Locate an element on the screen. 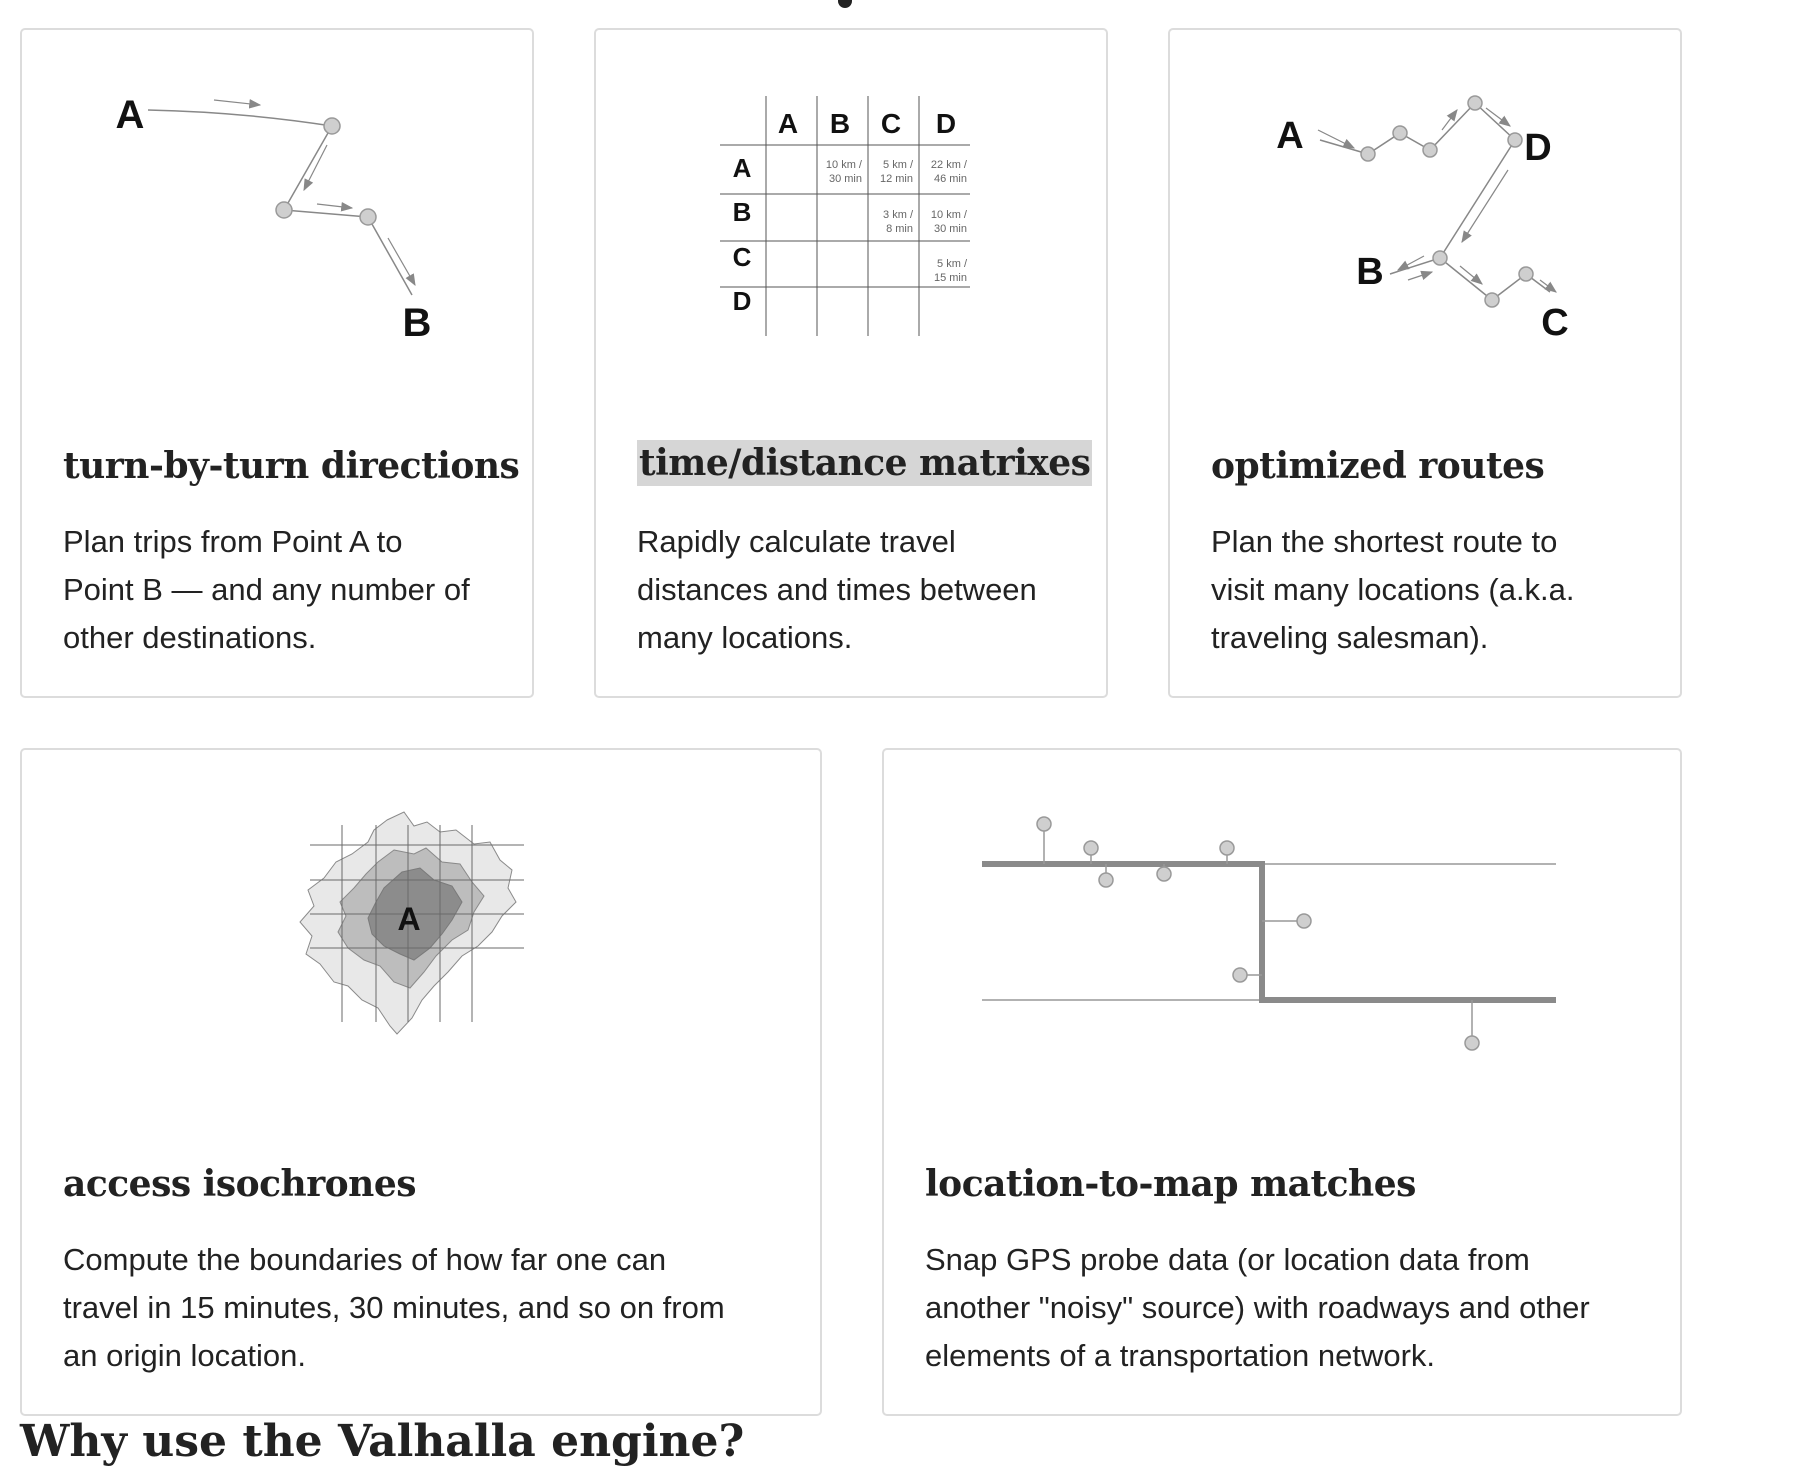 The image size is (1794, 1472). card-title: location-to-map matches is located at coordinates (1170, 1184).